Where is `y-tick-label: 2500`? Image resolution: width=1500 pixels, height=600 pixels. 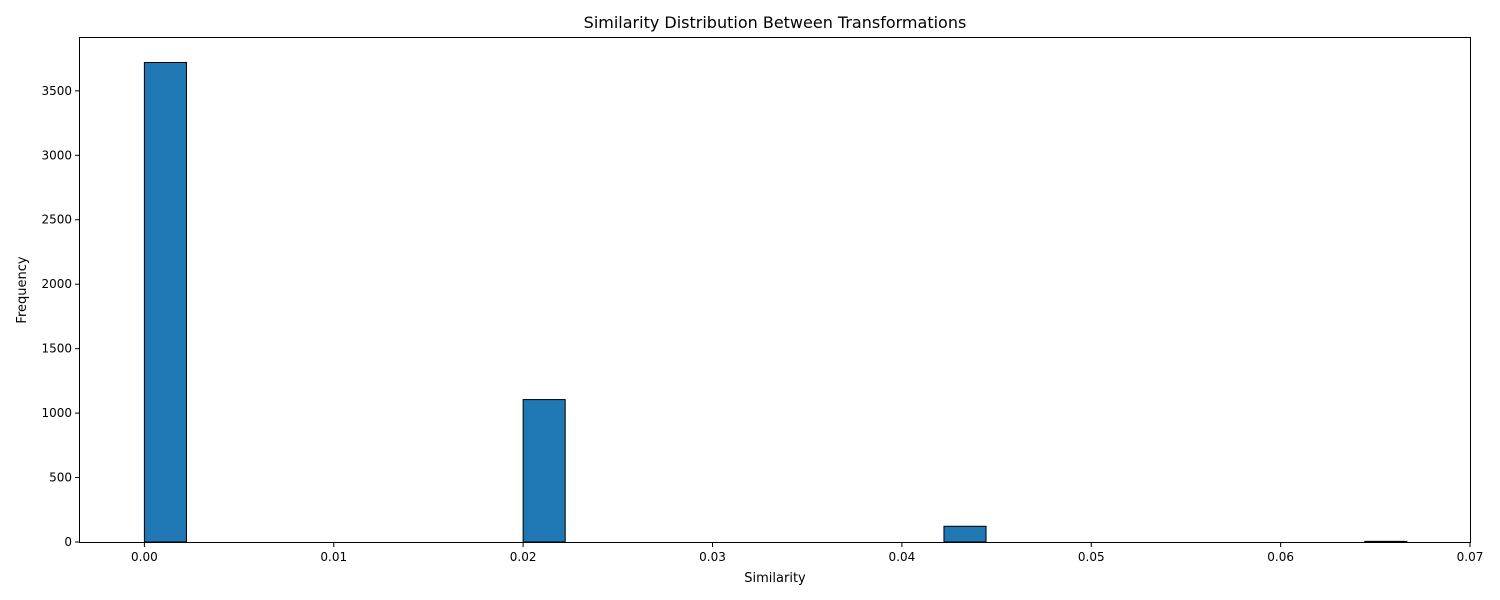
y-tick-label: 2500 is located at coordinates (56, 220).